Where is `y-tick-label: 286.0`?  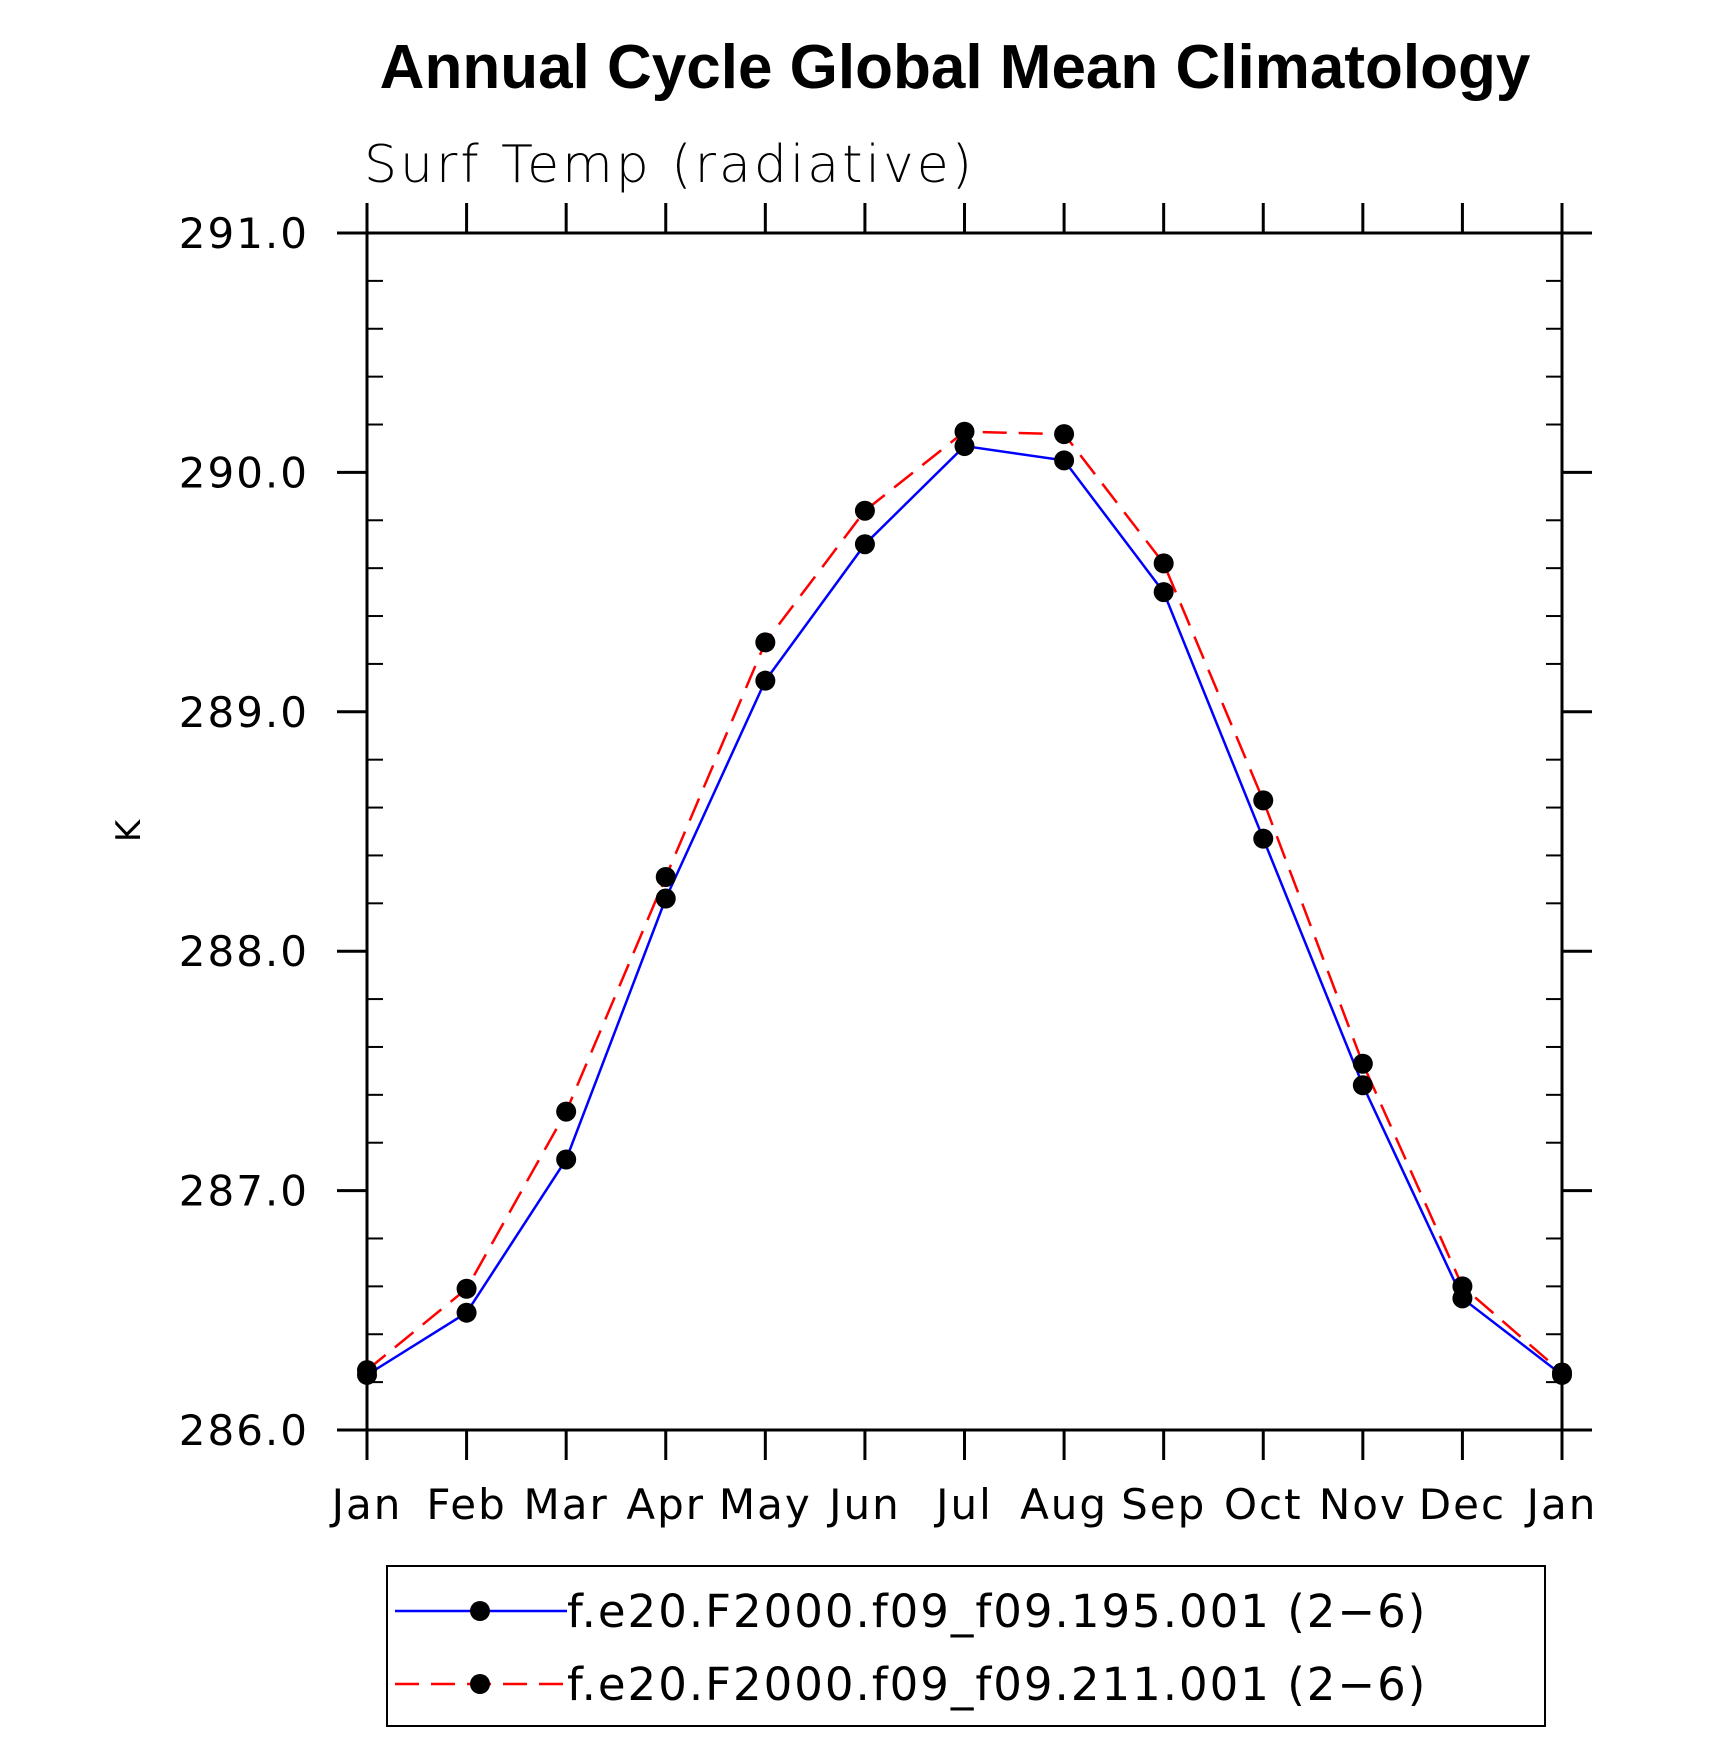
y-tick-label: 286.0 is located at coordinates (244, 1430).